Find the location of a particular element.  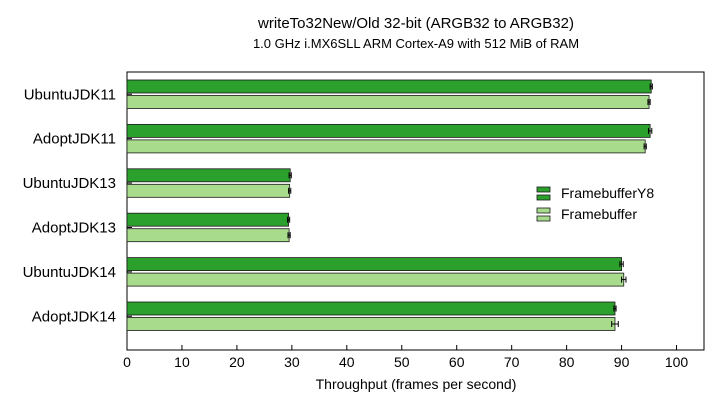

category-label: UbuntuJDK14 is located at coordinates (69, 272).